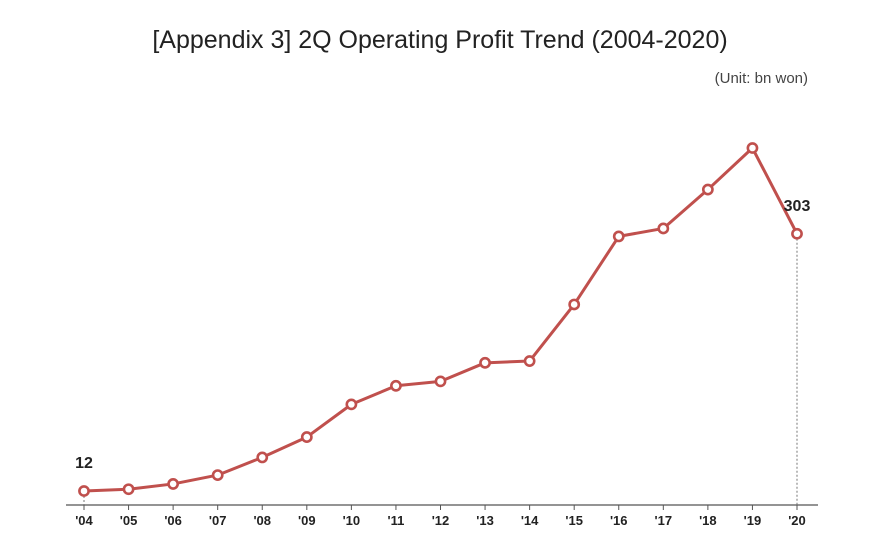  What do you see at coordinates (797, 206) in the screenshot?
I see `data-value-label: 303` at bounding box center [797, 206].